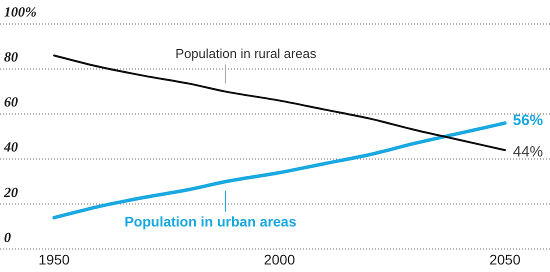 This screenshot has height=272, width=550. What do you see at coordinates (10, 148) in the screenshot?
I see `y-tick-label: 40` at bounding box center [10, 148].